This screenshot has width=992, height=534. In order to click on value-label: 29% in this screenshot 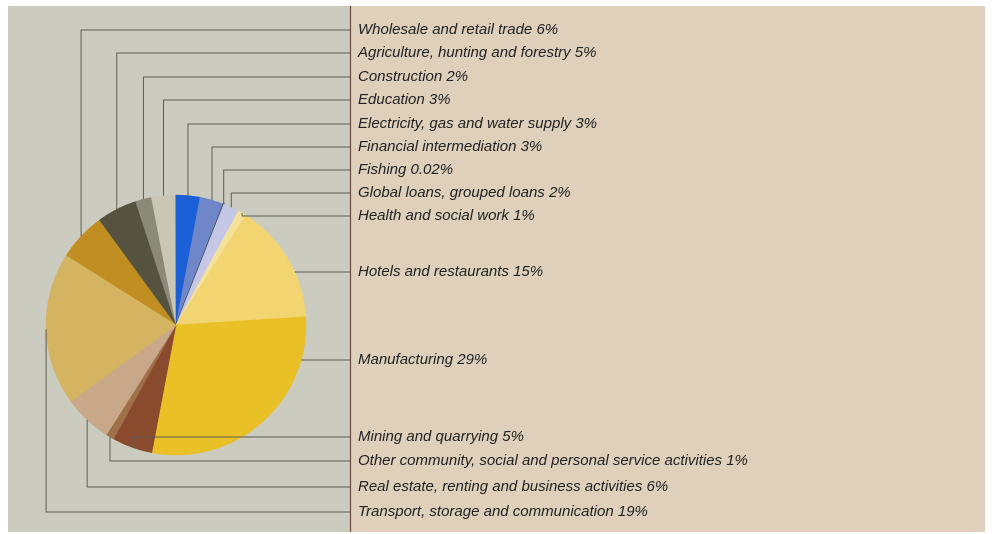, I will do `click(471, 359)`.